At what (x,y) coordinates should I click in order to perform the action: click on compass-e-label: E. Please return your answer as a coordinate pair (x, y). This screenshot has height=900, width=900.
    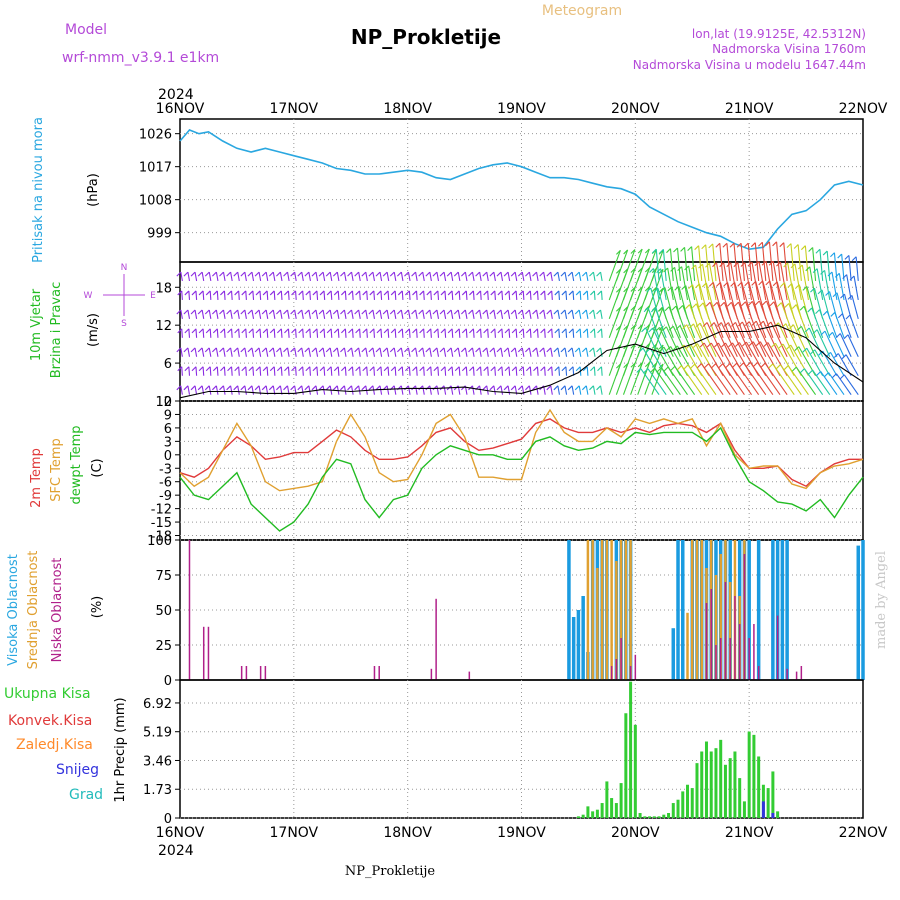
    Looking at the image, I should click on (153, 296).